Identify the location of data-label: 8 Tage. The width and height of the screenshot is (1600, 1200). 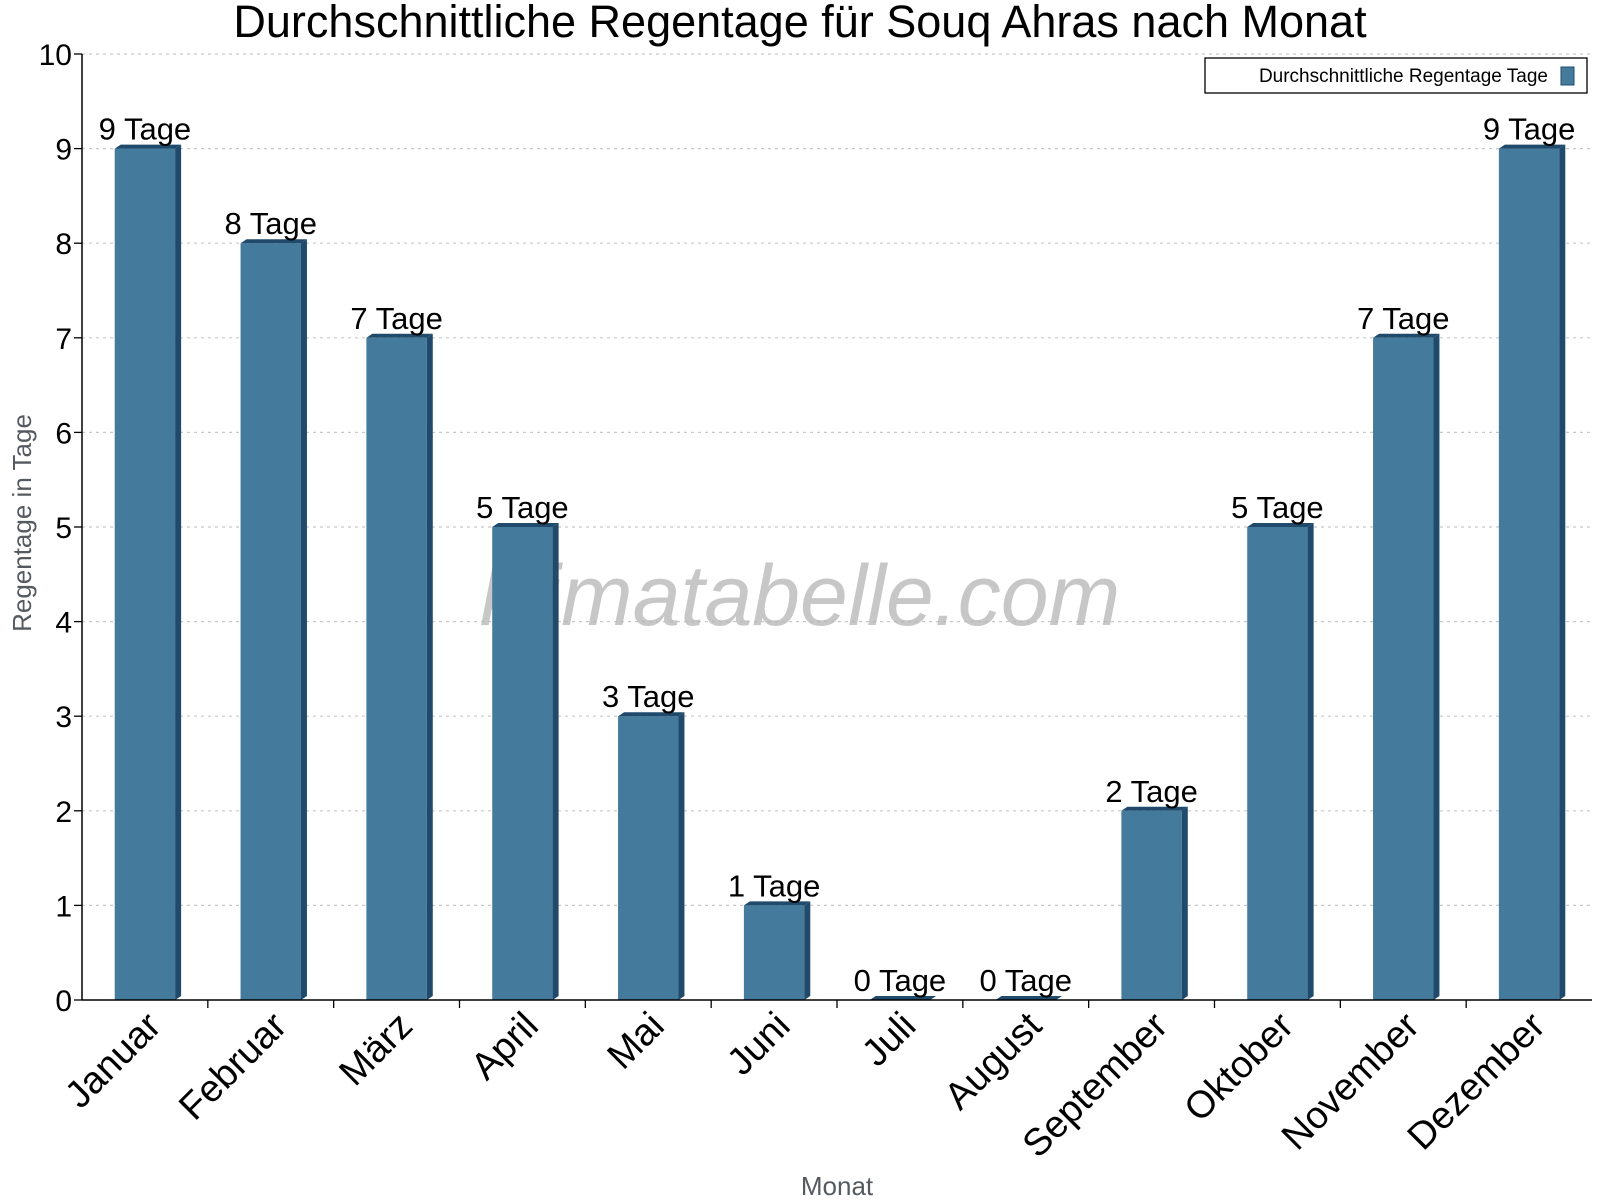
(270, 223).